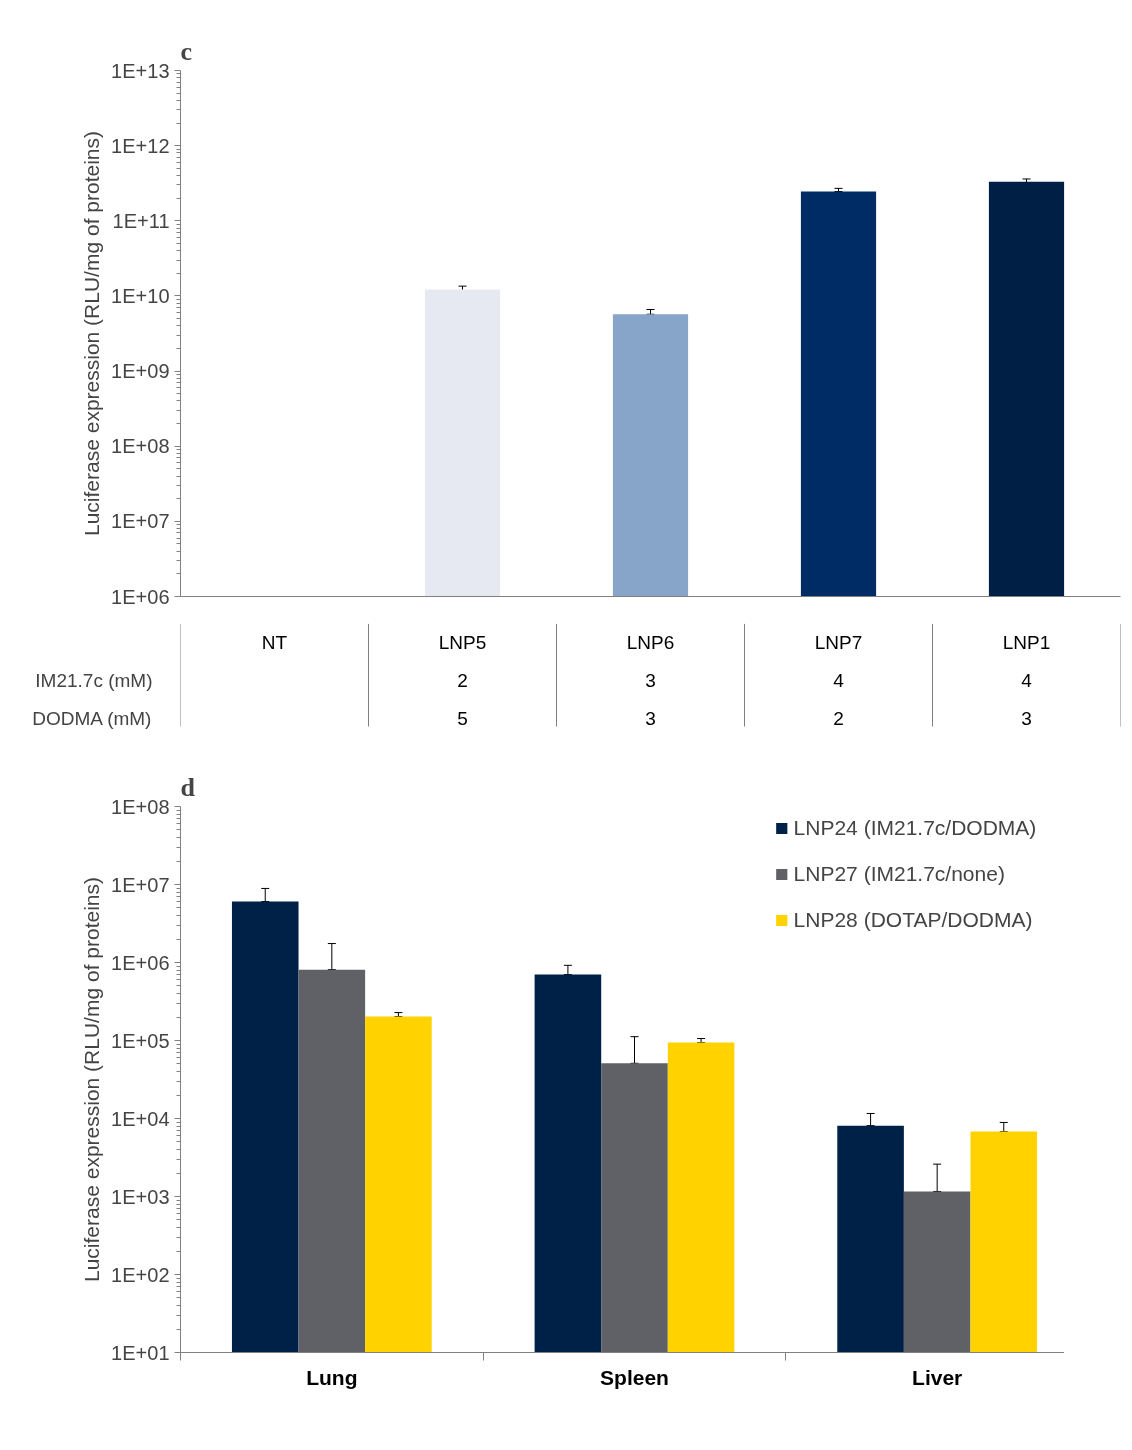 This screenshot has width=1132, height=1450. What do you see at coordinates (650, 643) in the screenshot?
I see `x-tick-label: LNP6` at bounding box center [650, 643].